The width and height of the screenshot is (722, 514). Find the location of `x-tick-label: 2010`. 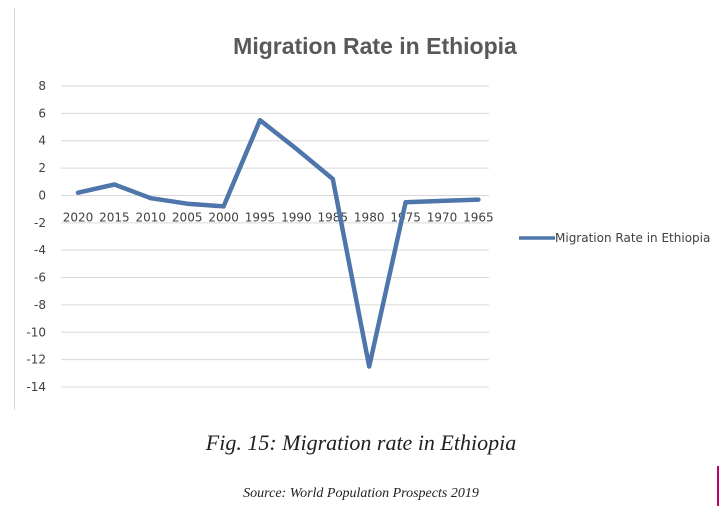

x-tick-label: 2010 is located at coordinates (151, 217).